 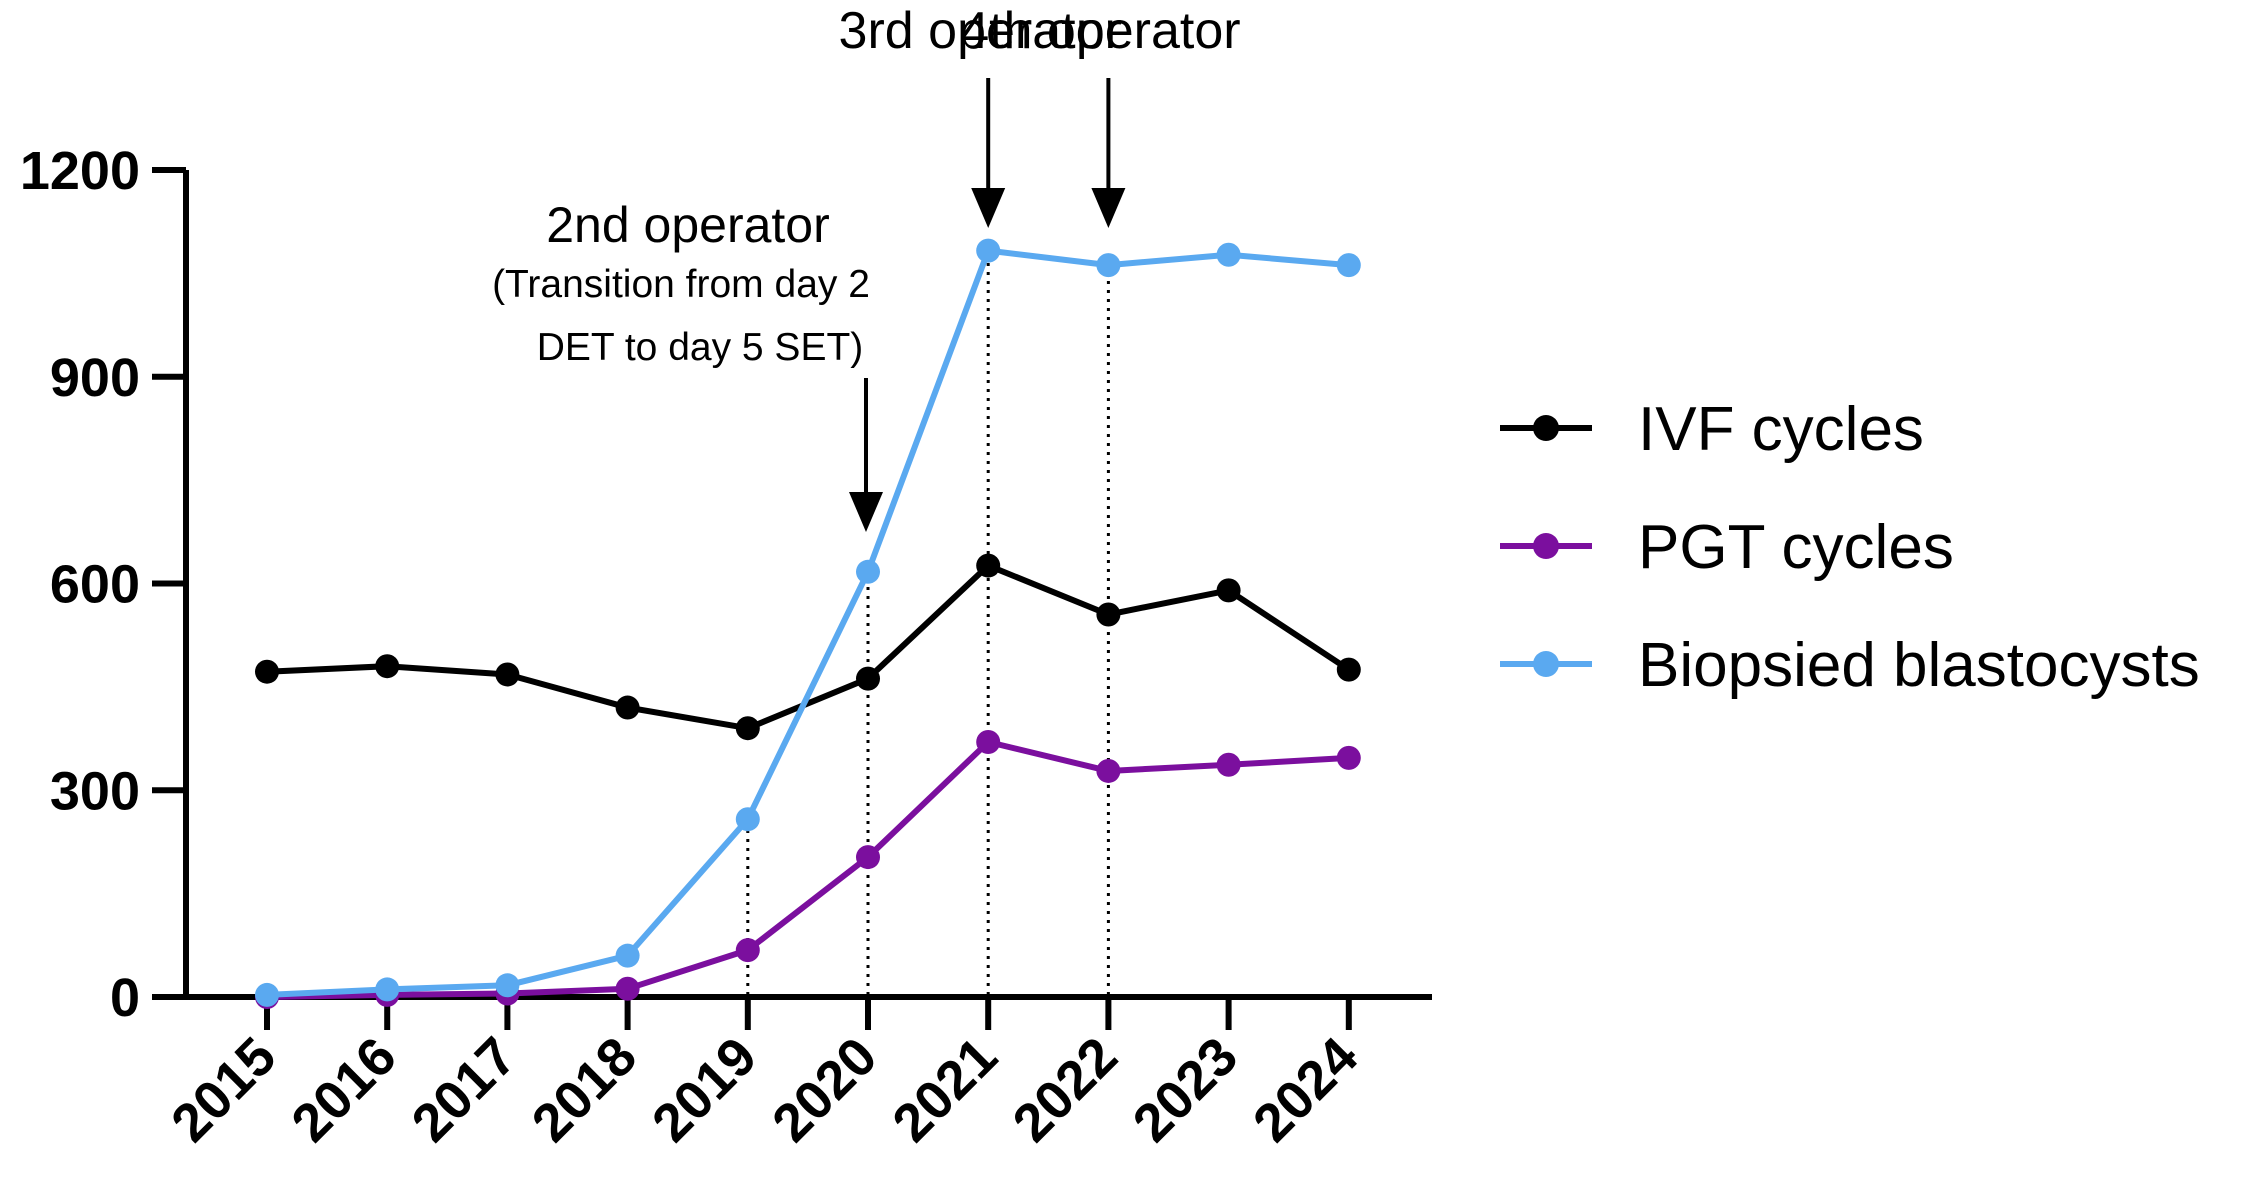 What do you see at coordinates (1185, 1089) in the screenshot?
I see `x-tick-label: 2023` at bounding box center [1185, 1089].